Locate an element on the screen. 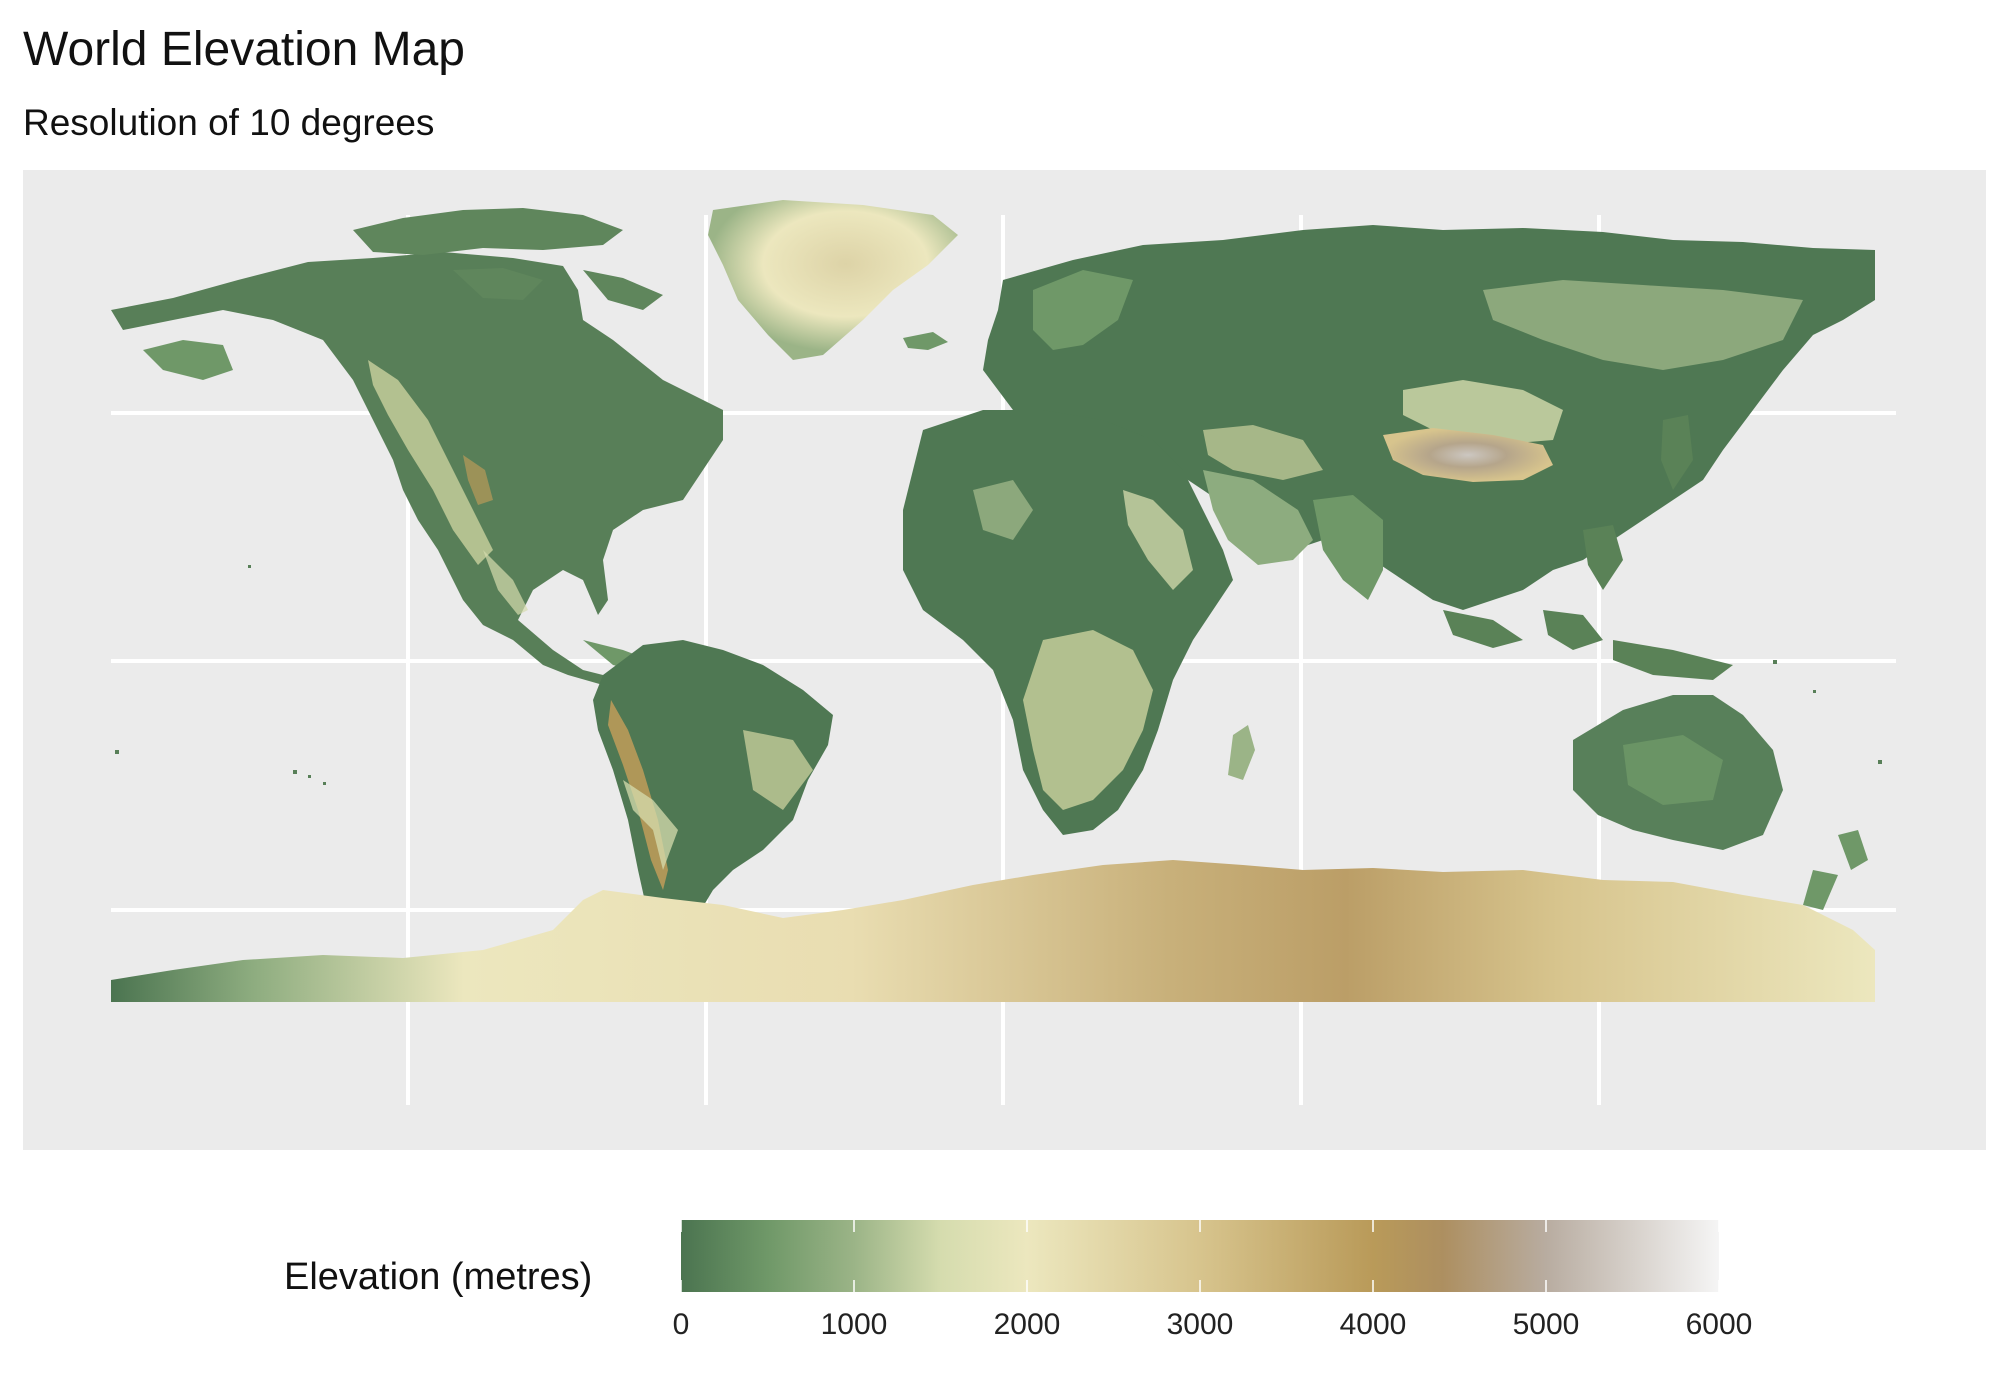  colorbar-tick-label: 2000 is located at coordinates (1027, 1324).